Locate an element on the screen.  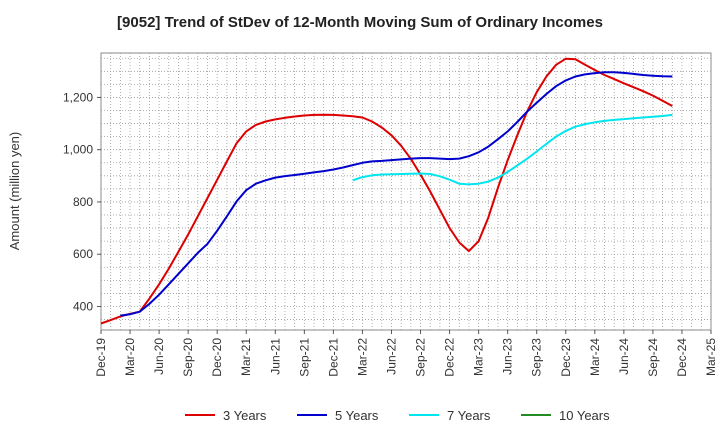
x-tick-label: Mar-25 is located at coordinates (711, 357).